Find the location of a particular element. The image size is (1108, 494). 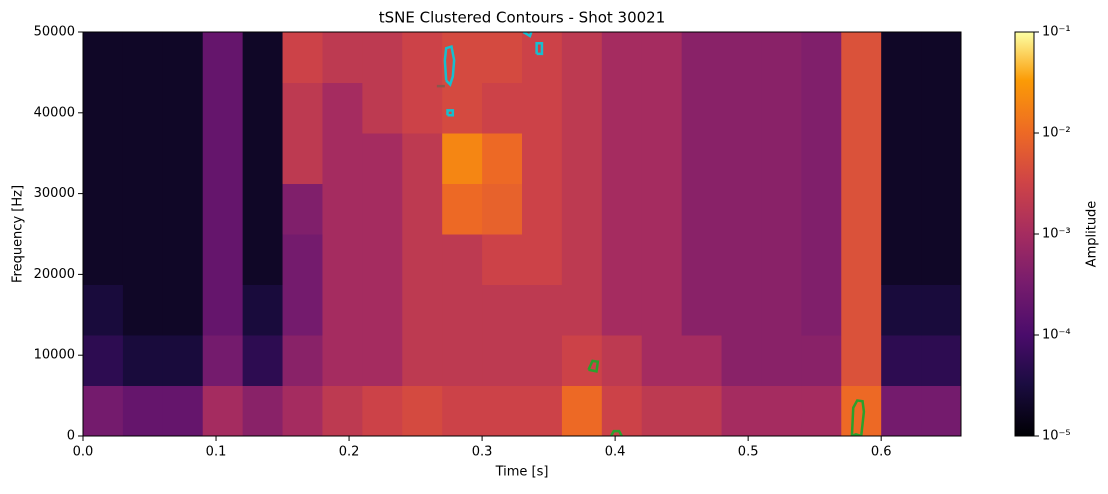

y-tick-label: 10000 is located at coordinates (54, 355).